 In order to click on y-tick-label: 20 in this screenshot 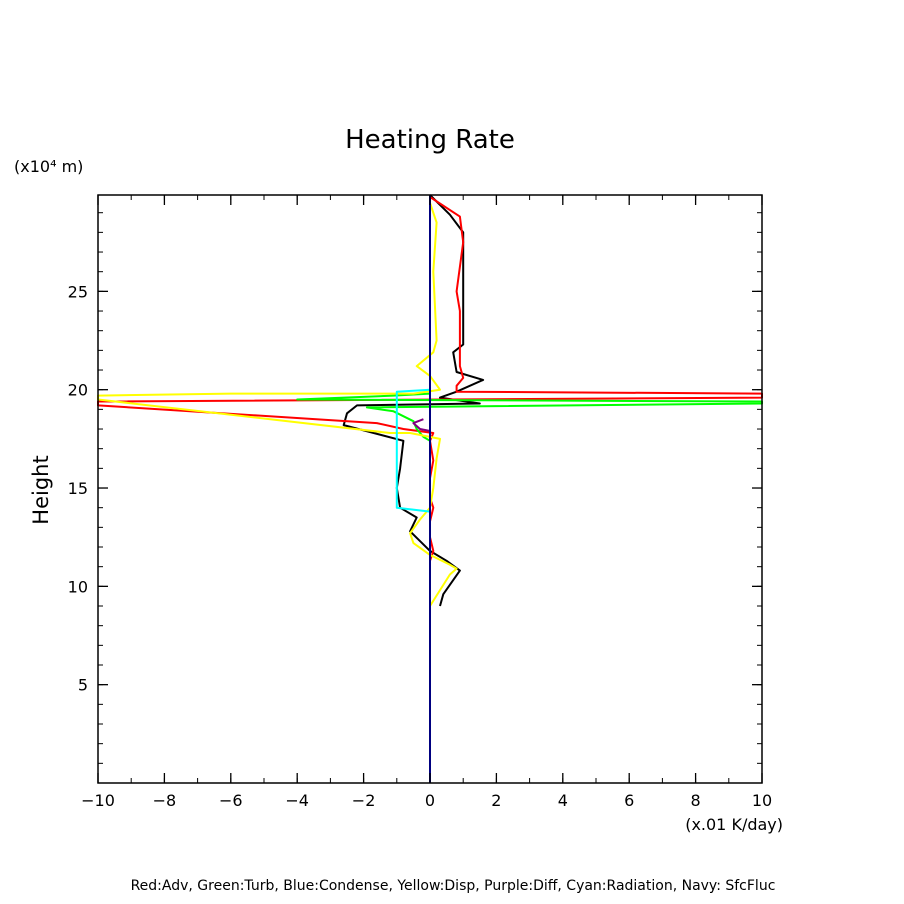, I will do `click(78, 390)`.